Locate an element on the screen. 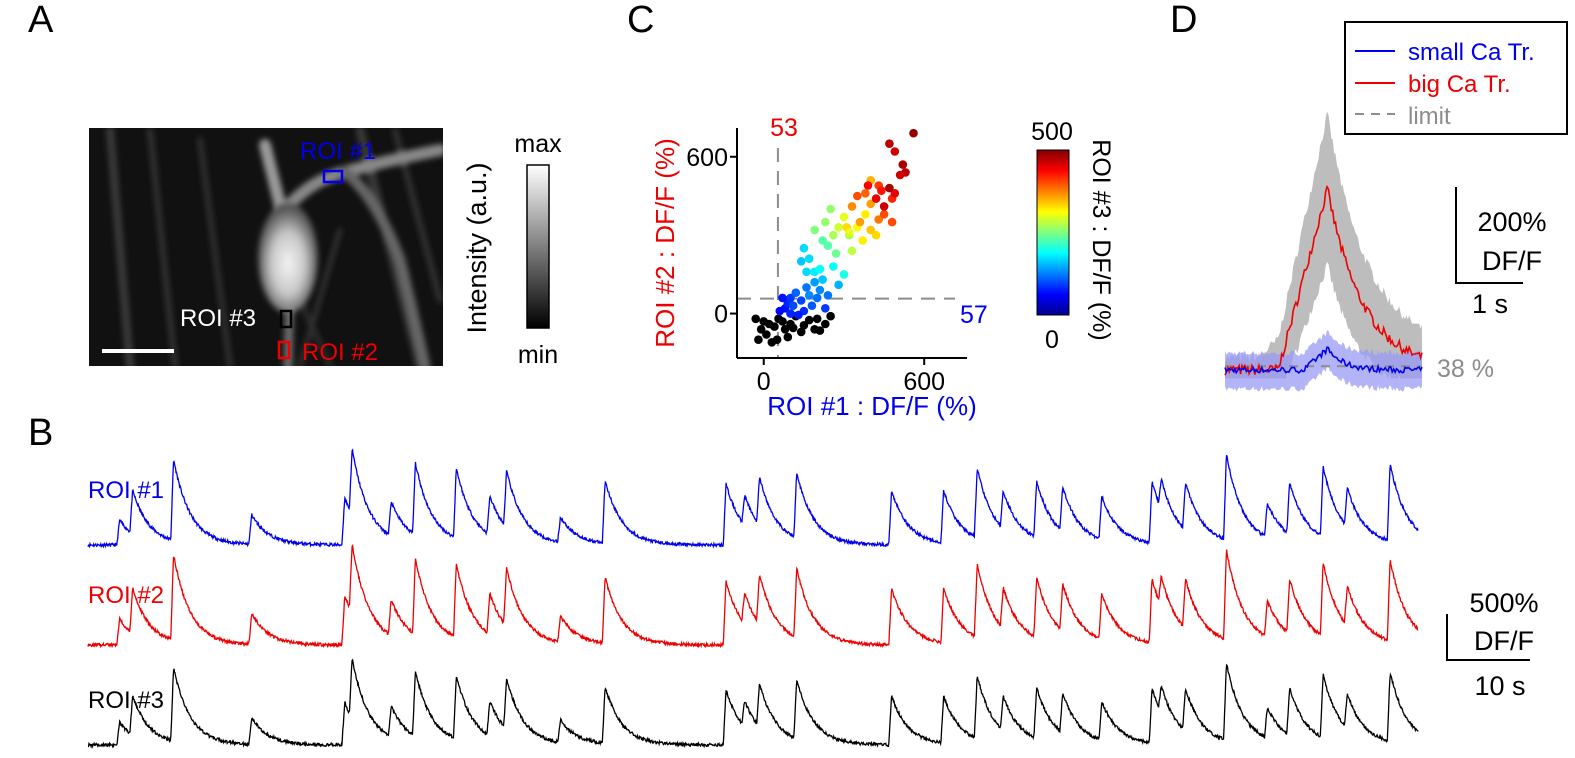 The width and height of the screenshot is (1575, 758). threshold-y-label: 57 is located at coordinates (974, 315).